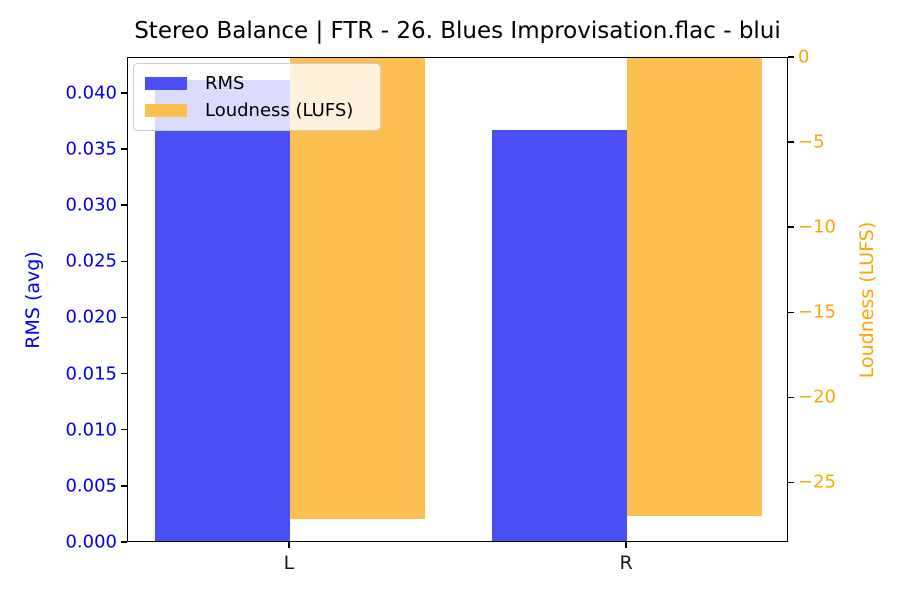  Describe the element at coordinates (257, 97) in the screenshot. I see `legend: RMS Loudness (LUFS)` at that location.